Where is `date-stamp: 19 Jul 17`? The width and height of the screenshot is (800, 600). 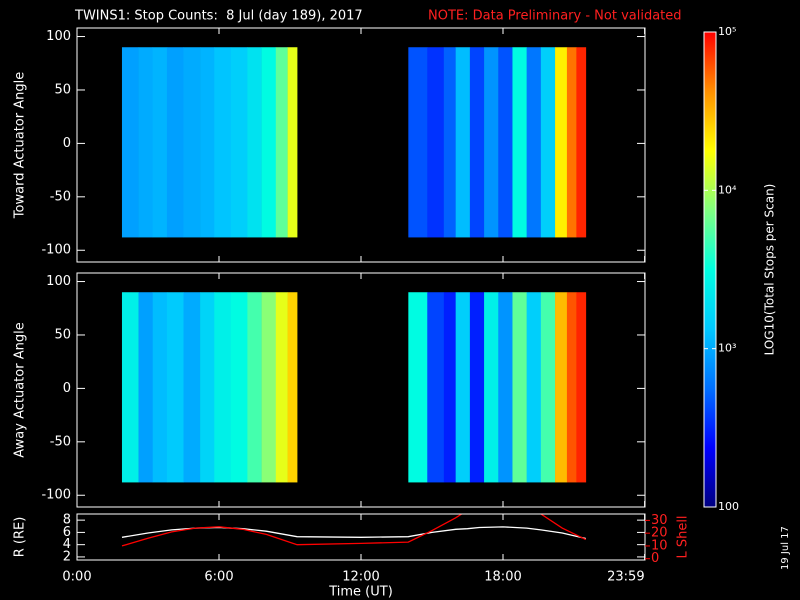 date-stamp: 19 Jul 17 is located at coordinates (785, 548).